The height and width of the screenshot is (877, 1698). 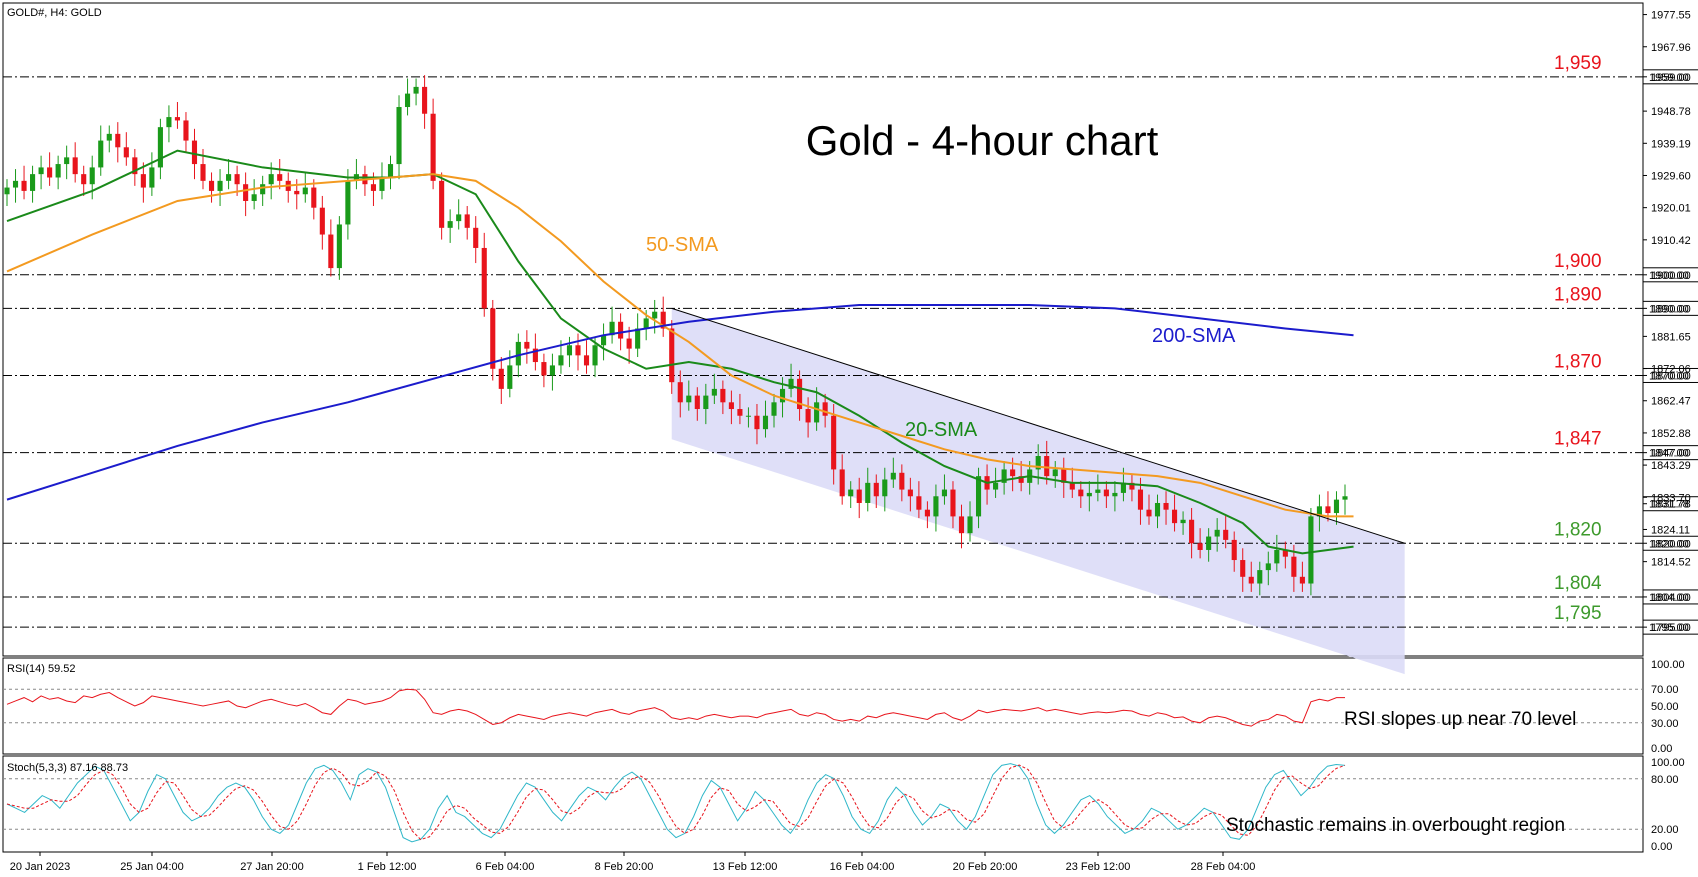 I want to click on level-price-box-label: 1959.00, so click(x=1669, y=78).